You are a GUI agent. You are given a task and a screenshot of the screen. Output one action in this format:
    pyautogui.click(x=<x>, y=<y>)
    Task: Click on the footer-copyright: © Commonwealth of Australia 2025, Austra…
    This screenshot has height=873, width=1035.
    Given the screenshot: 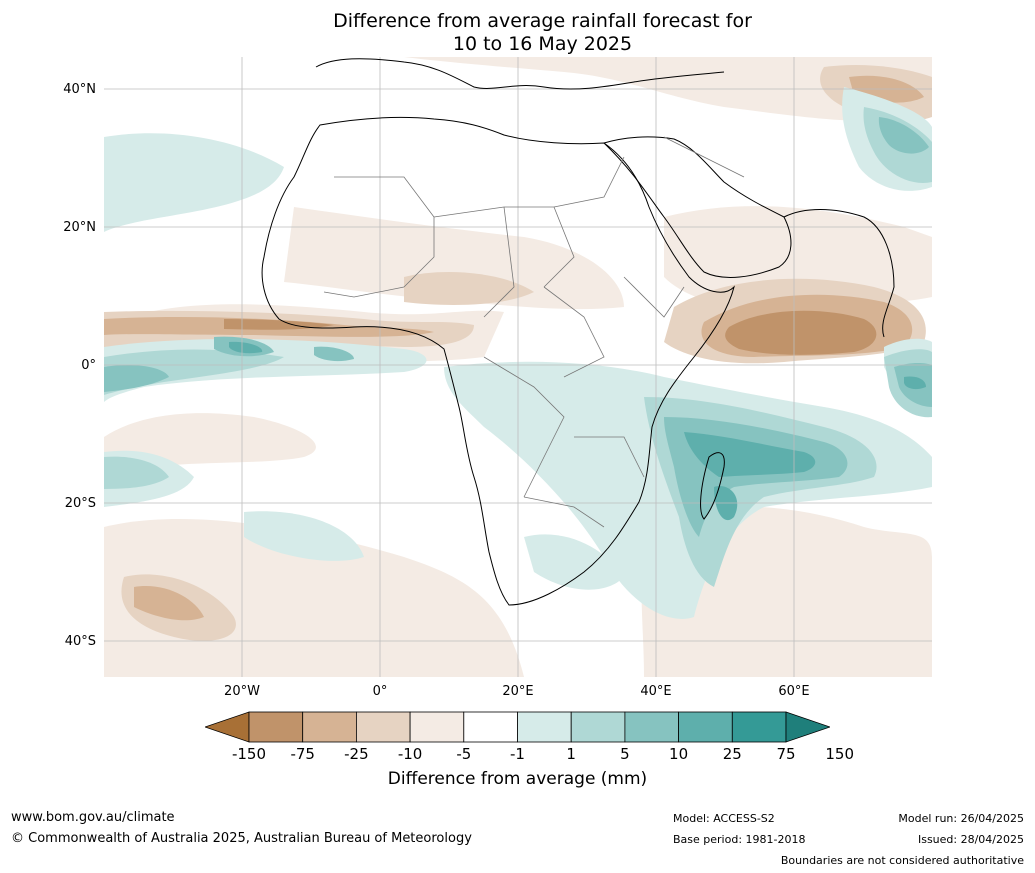 What is the action you would take?
    pyautogui.click(x=241, y=838)
    